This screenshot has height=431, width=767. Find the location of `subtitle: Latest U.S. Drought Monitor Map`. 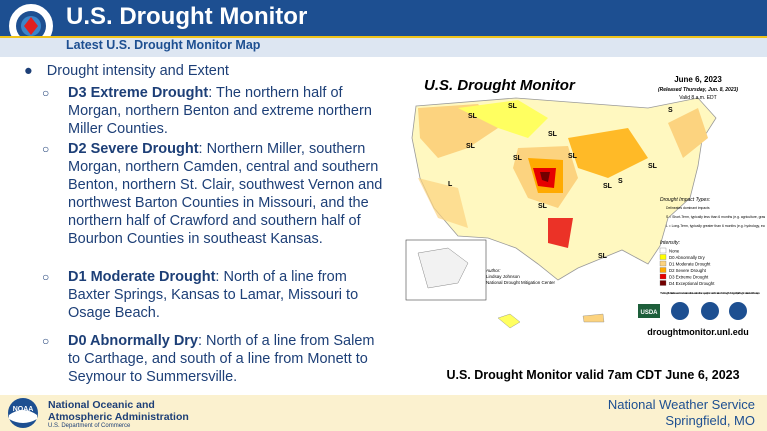

subtitle: Latest U.S. Drought Monitor Map is located at coordinates (163, 45).